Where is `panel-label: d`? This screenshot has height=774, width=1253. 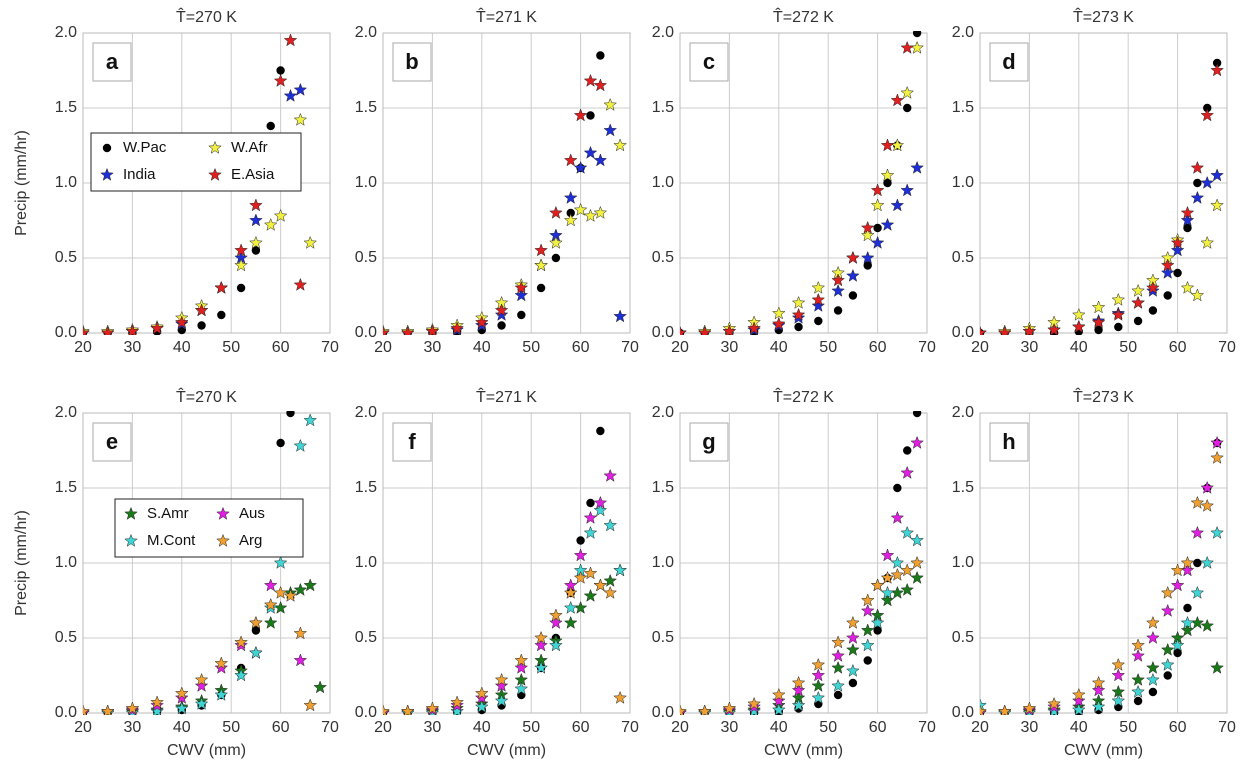 panel-label: d is located at coordinates (1008, 61).